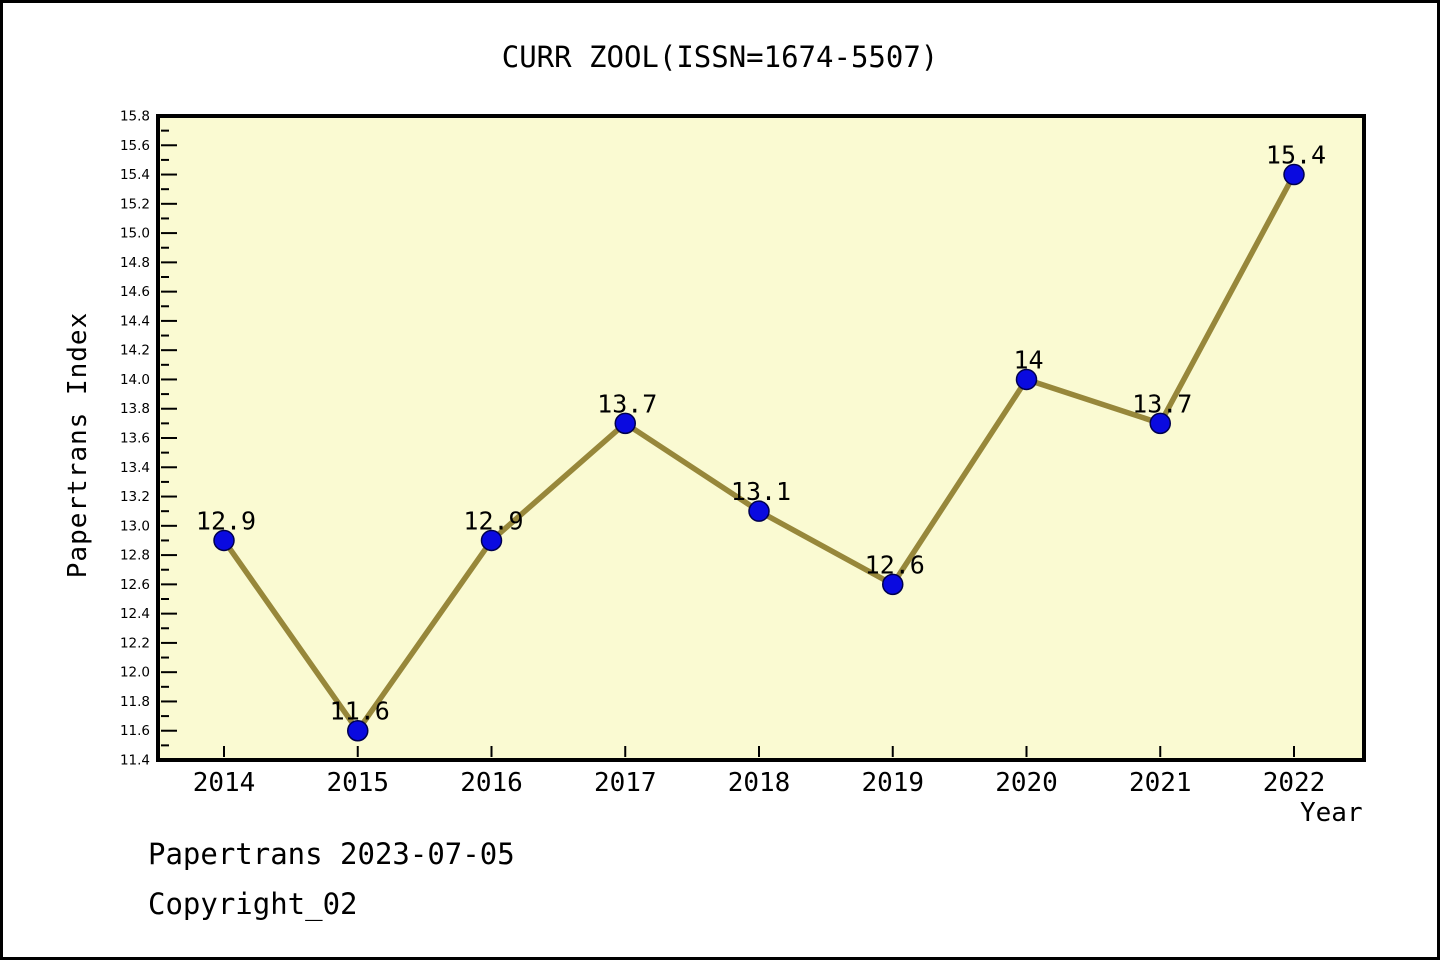  What do you see at coordinates (135, 380) in the screenshot?
I see `y-tick-label: 14.0` at bounding box center [135, 380].